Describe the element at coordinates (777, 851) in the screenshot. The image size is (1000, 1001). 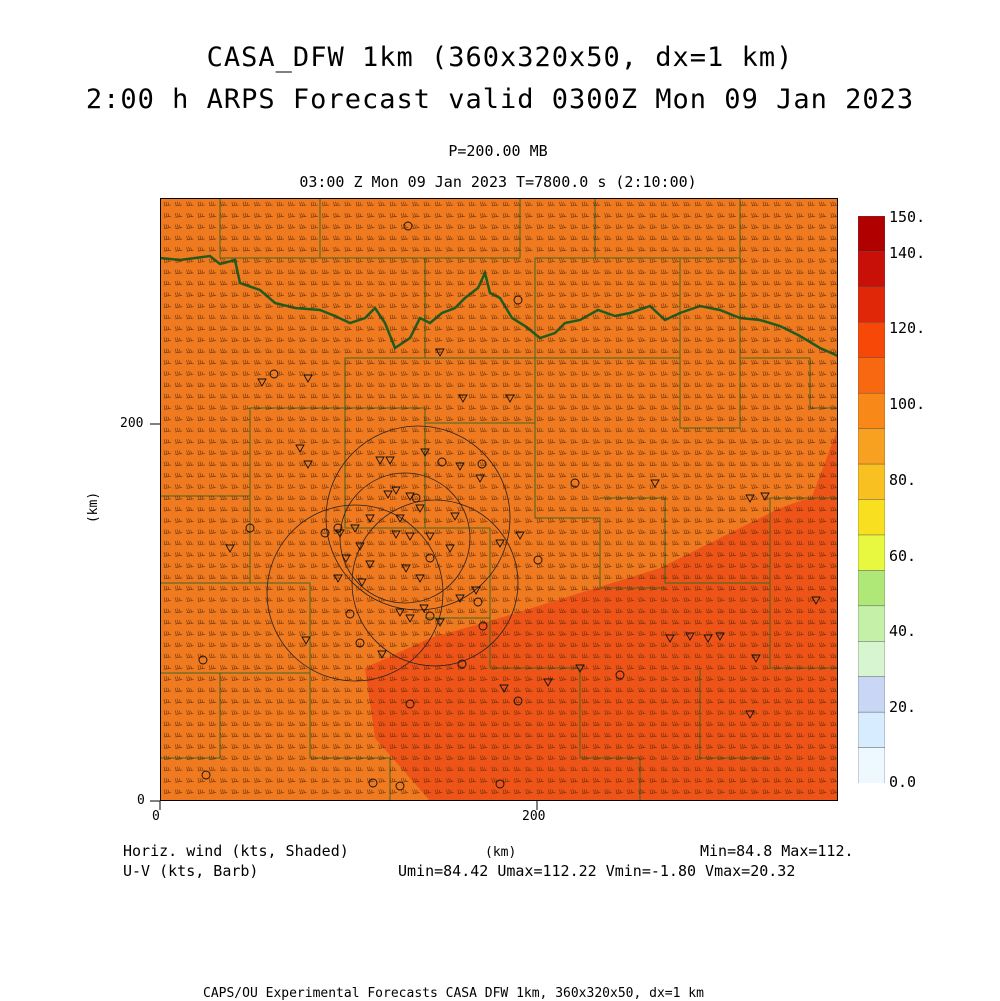
I see `min-max-label: Min=84.8 Max=112.` at that location.